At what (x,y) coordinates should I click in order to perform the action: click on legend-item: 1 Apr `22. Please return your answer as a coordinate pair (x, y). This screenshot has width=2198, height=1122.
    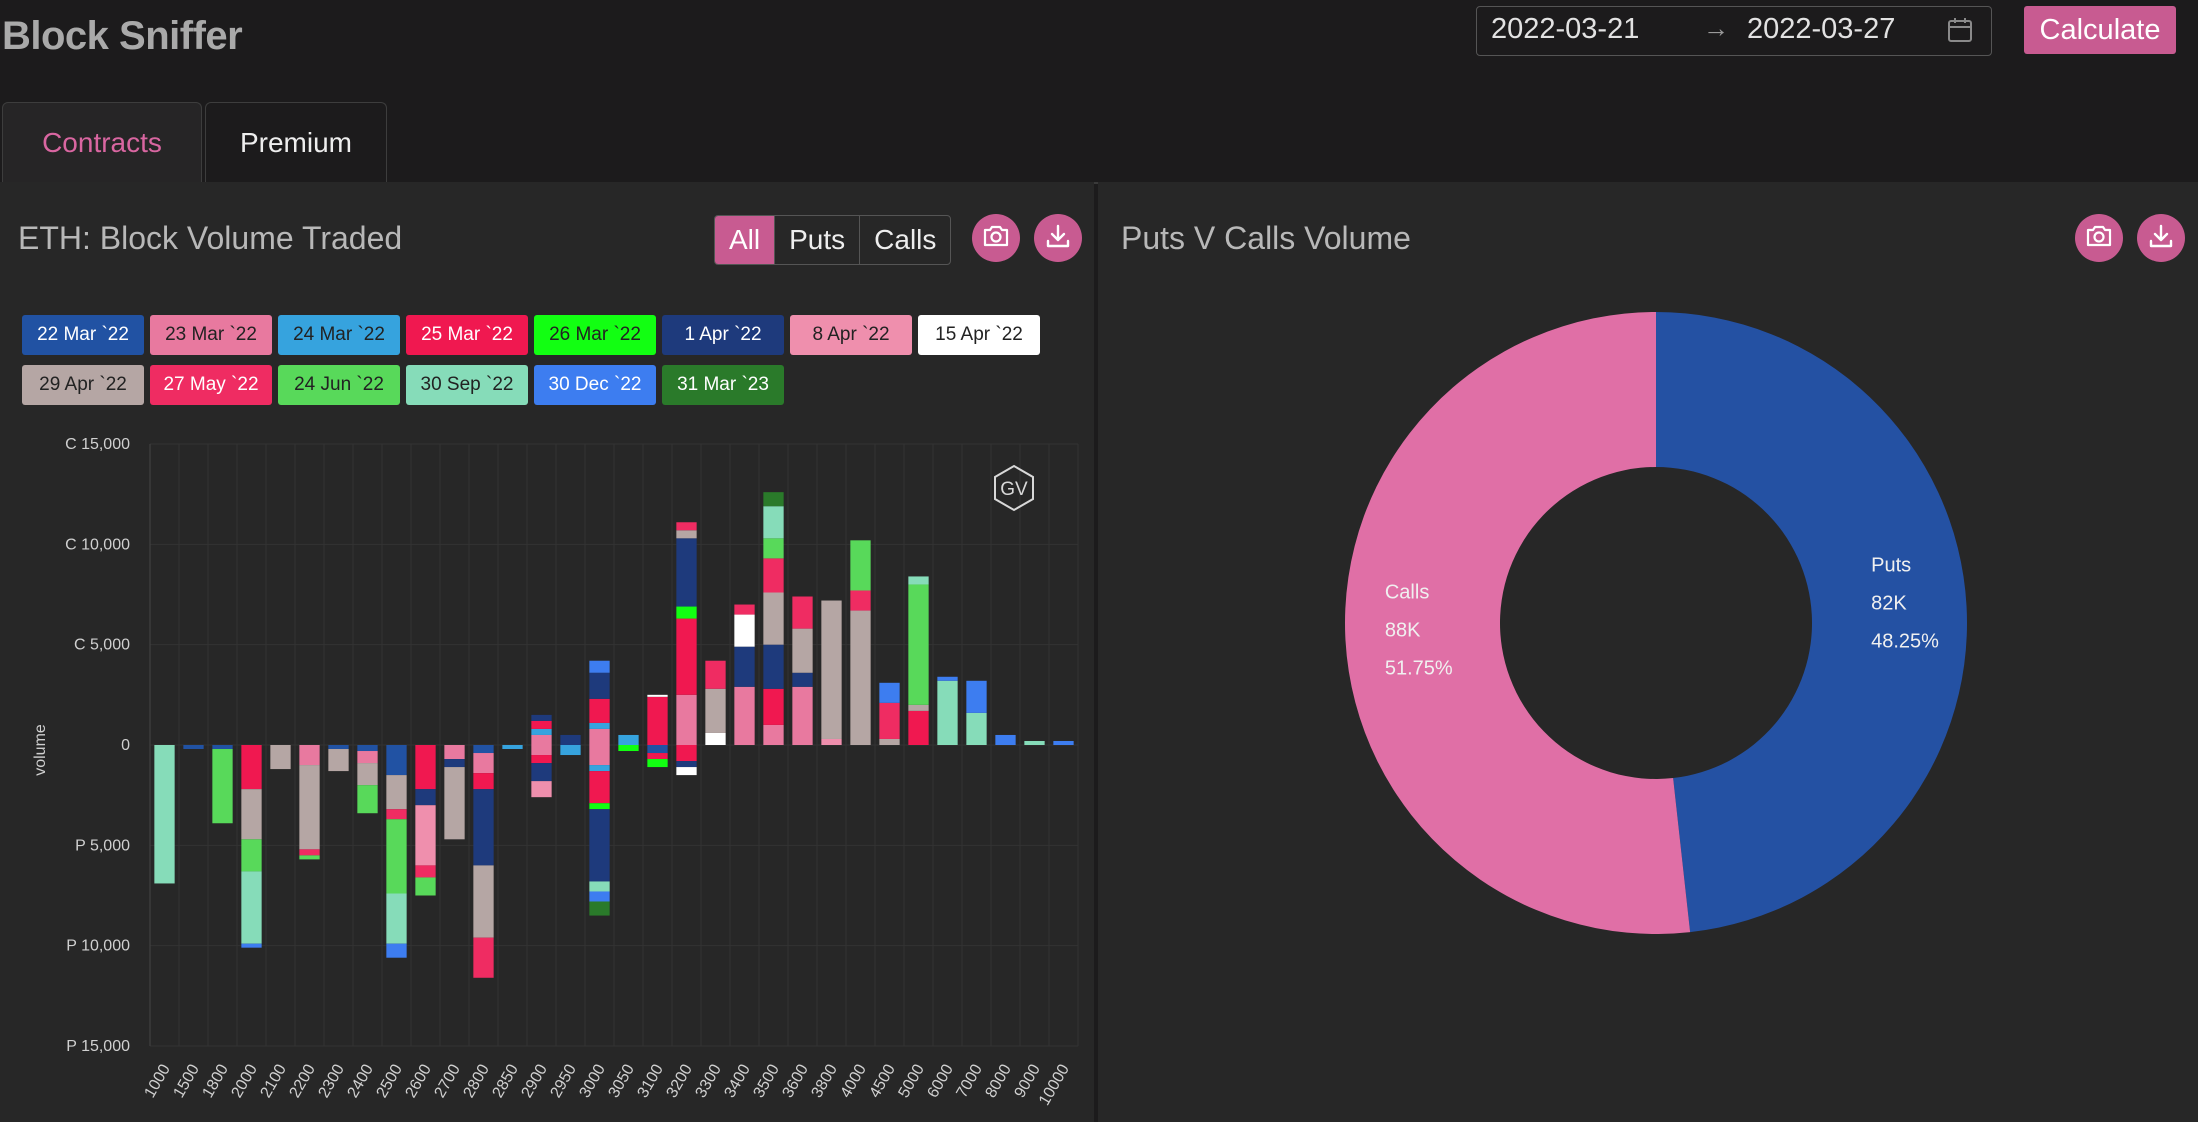
    Looking at the image, I should click on (723, 335).